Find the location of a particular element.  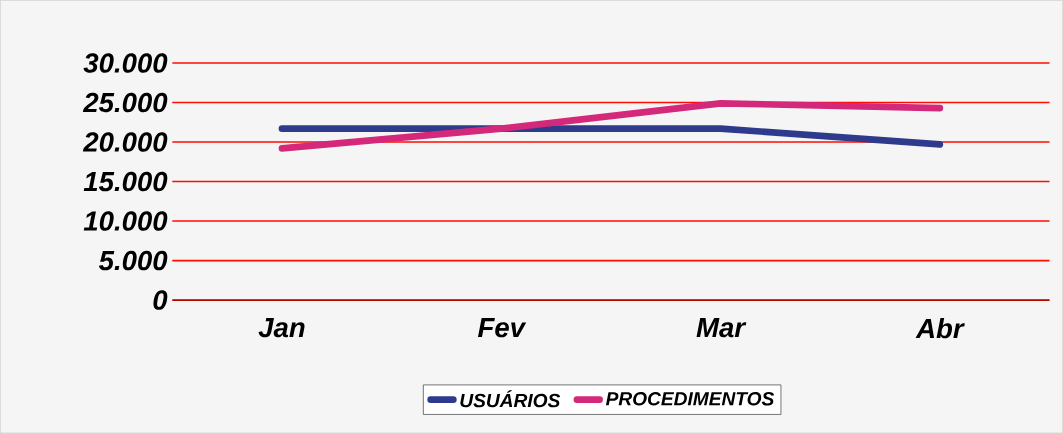

y-tick-label: 0 is located at coordinates (160, 300).